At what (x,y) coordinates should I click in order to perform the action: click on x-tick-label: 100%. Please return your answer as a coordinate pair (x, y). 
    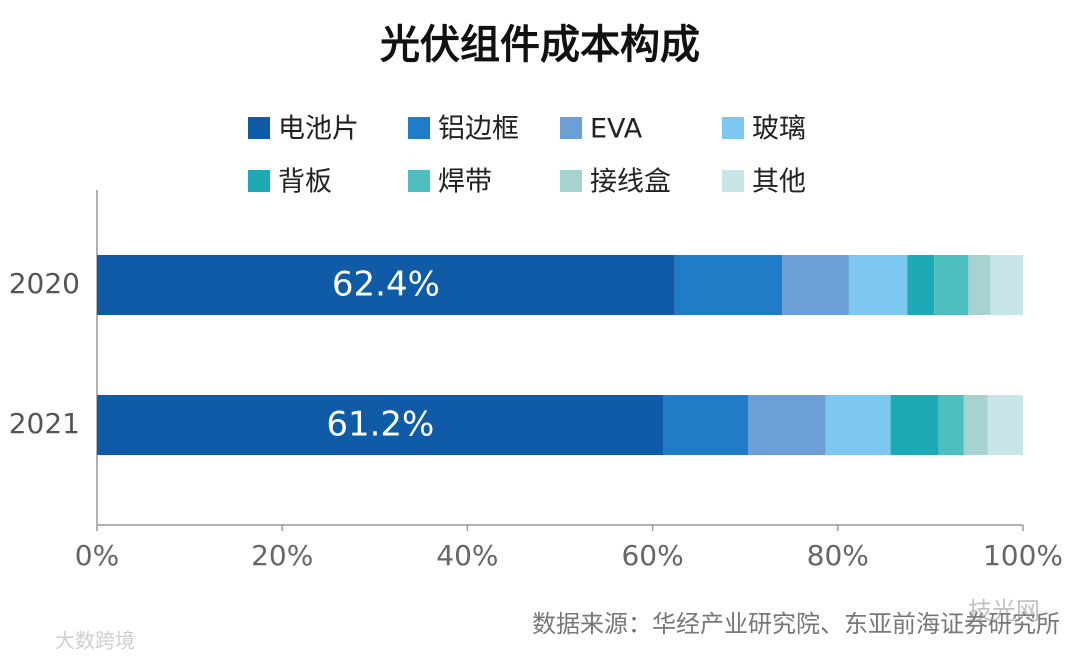
    Looking at the image, I should click on (1023, 555).